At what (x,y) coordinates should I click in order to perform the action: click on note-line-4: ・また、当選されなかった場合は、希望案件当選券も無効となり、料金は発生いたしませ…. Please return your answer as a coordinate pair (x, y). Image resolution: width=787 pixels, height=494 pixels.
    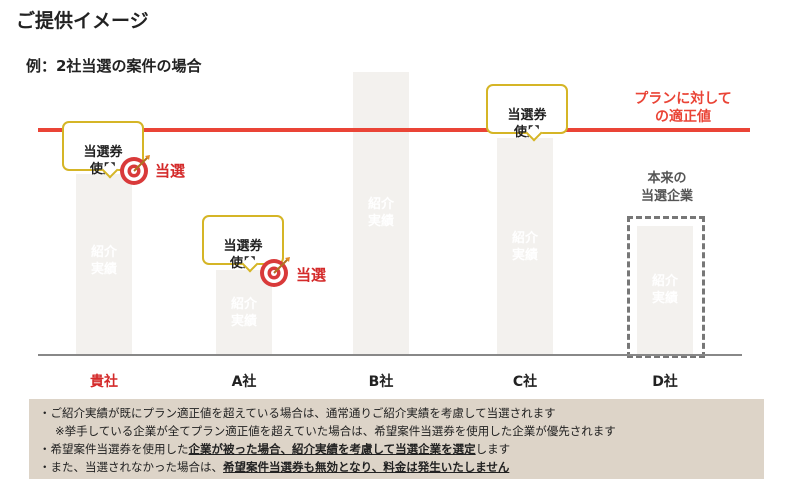
    Looking at the image, I should click on (274, 467).